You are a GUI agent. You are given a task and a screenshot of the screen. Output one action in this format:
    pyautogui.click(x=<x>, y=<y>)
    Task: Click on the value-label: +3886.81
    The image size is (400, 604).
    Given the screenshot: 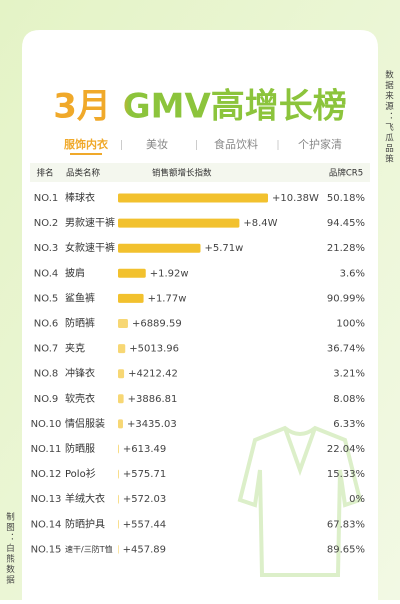 What is the action you would take?
    pyautogui.click(x=153, y=399)
    